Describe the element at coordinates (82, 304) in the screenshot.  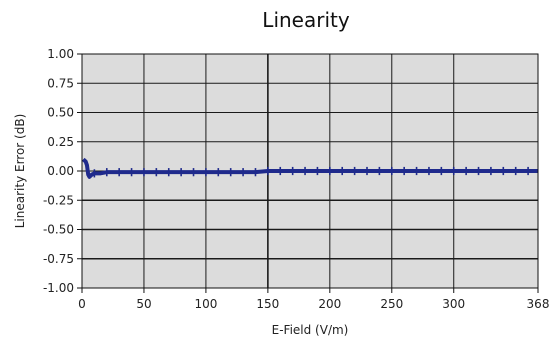
I see `x-tick-label: 0` at that location.